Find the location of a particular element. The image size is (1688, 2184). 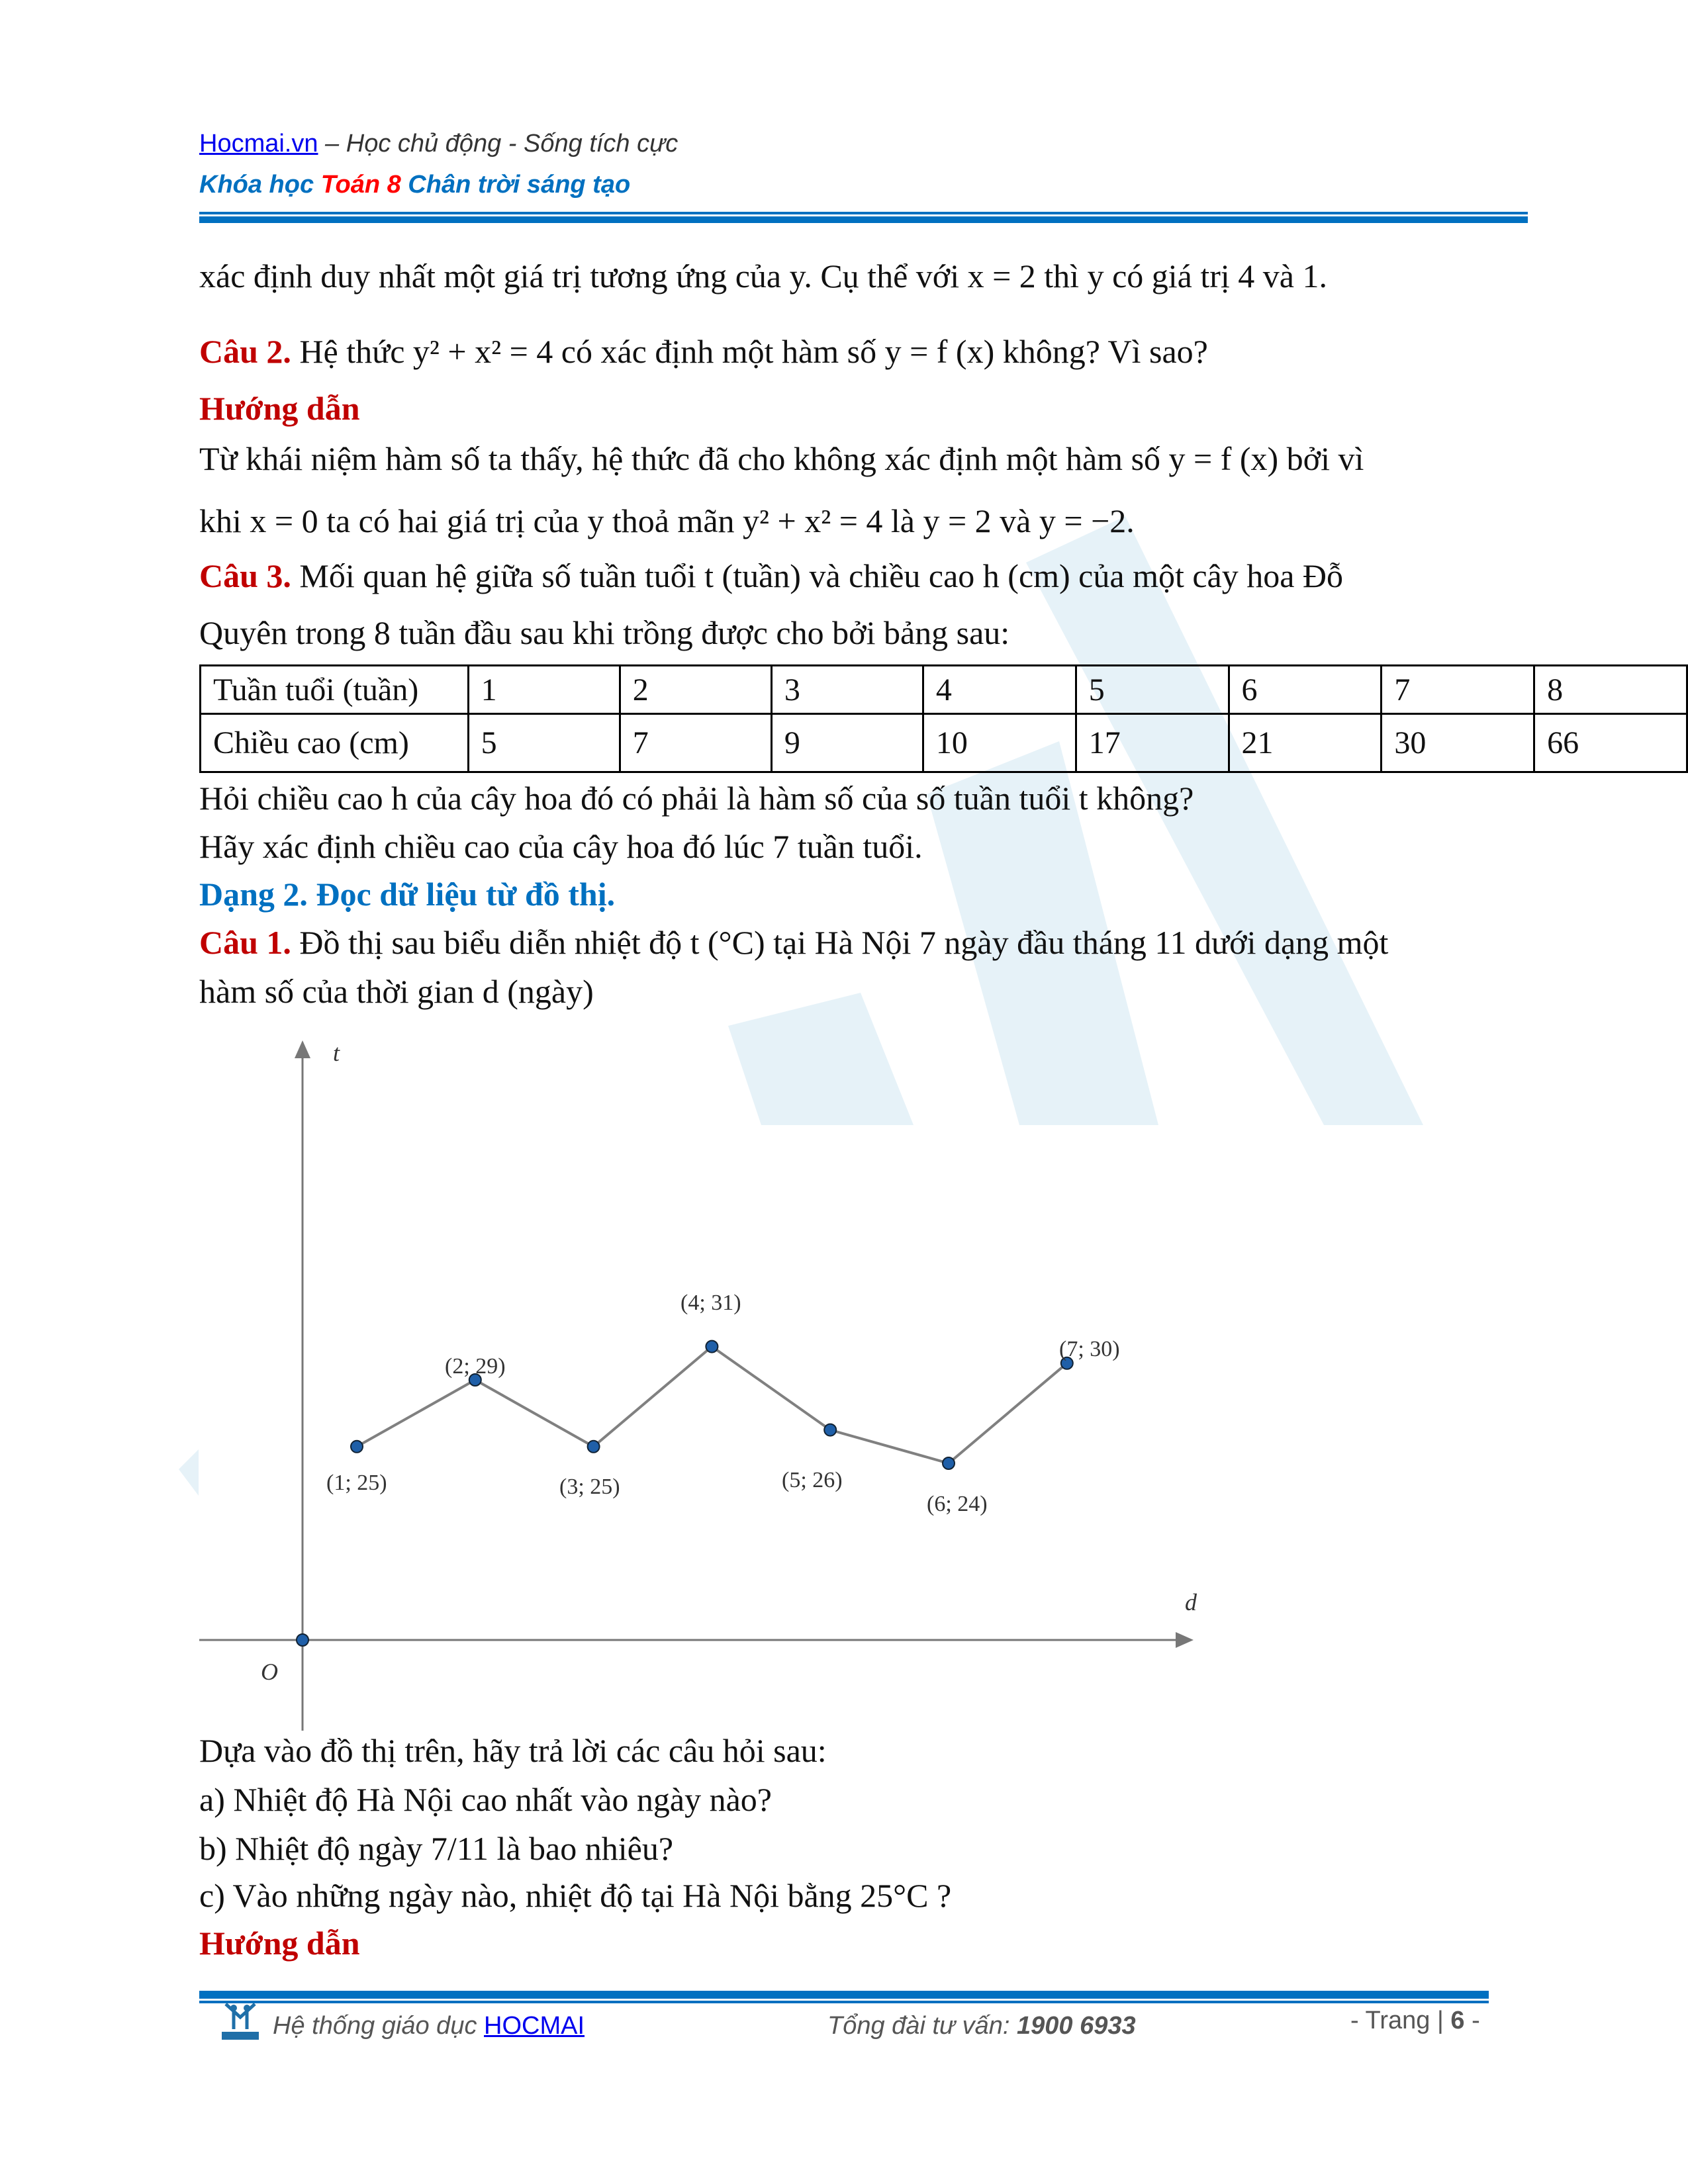

table-row: Chiều cao (cm) 5 7 9 10 17 21 30 66 is located at coordinates (943, 743).